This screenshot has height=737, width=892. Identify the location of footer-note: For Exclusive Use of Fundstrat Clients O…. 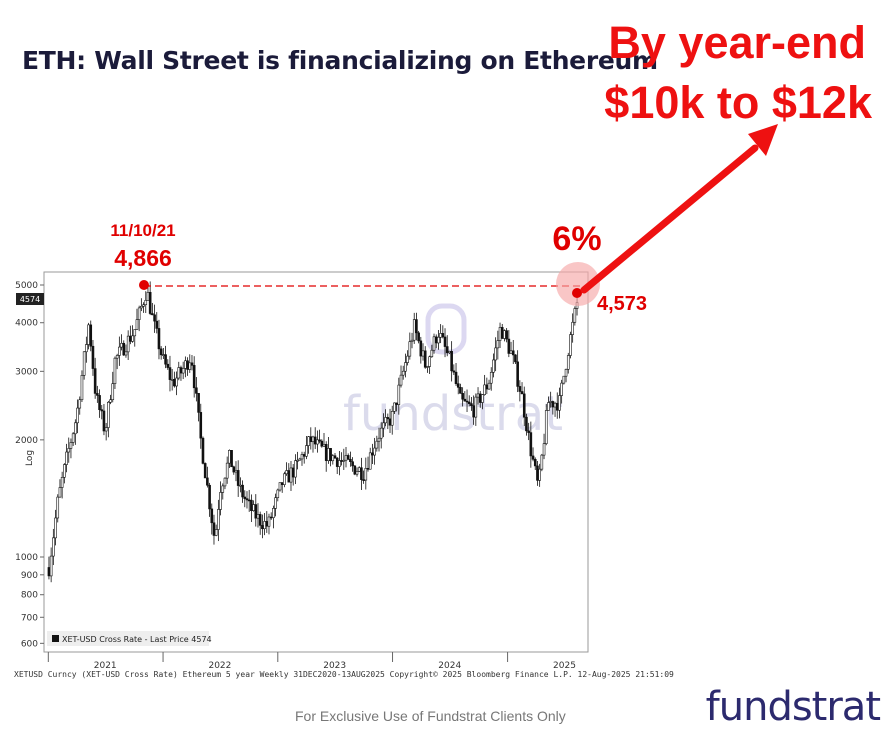
(430, 716).